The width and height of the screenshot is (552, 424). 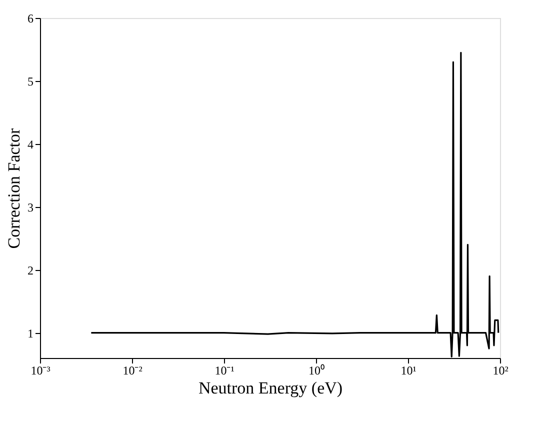 What do you see at coordinates (31, 144) in the screenshot?
I see `y-tick-label: 4` at bounding box center [31, 144].